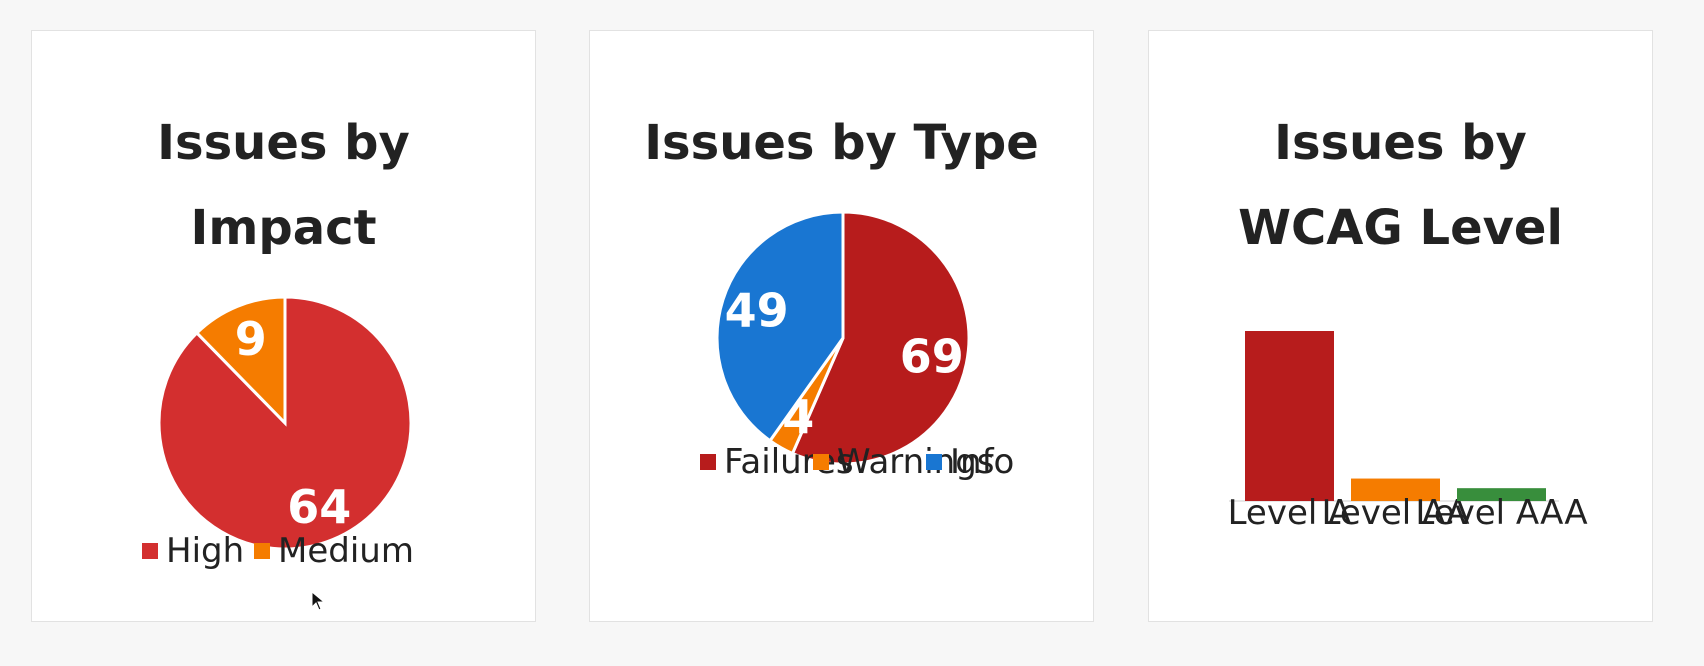 The width and height of the screenshot is (1704, 666). Describe the element at coordinates (1400, 185) in the screenshot. I see `chart-title: Issues by WCAG Level` at that location.